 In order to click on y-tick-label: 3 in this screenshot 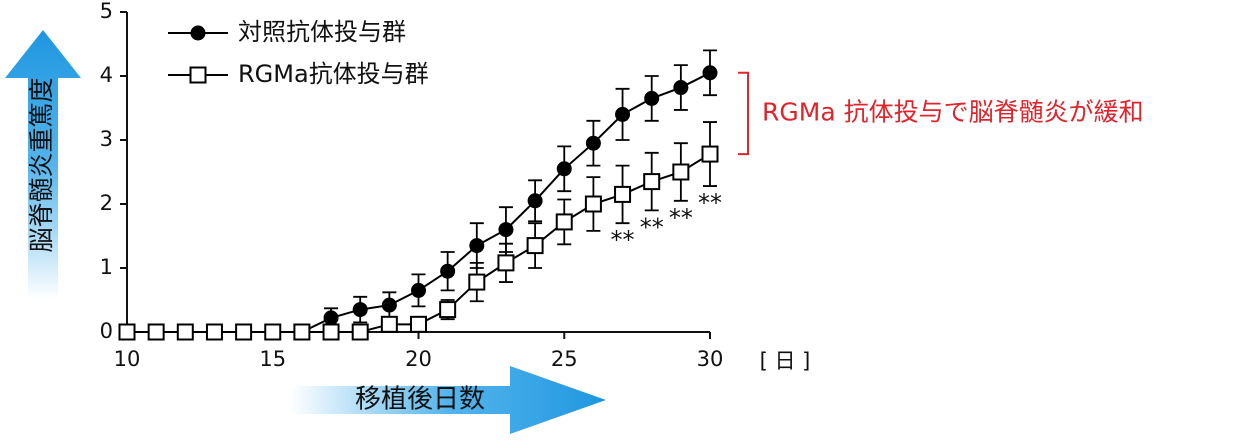, I will do `click(106, 139)`.